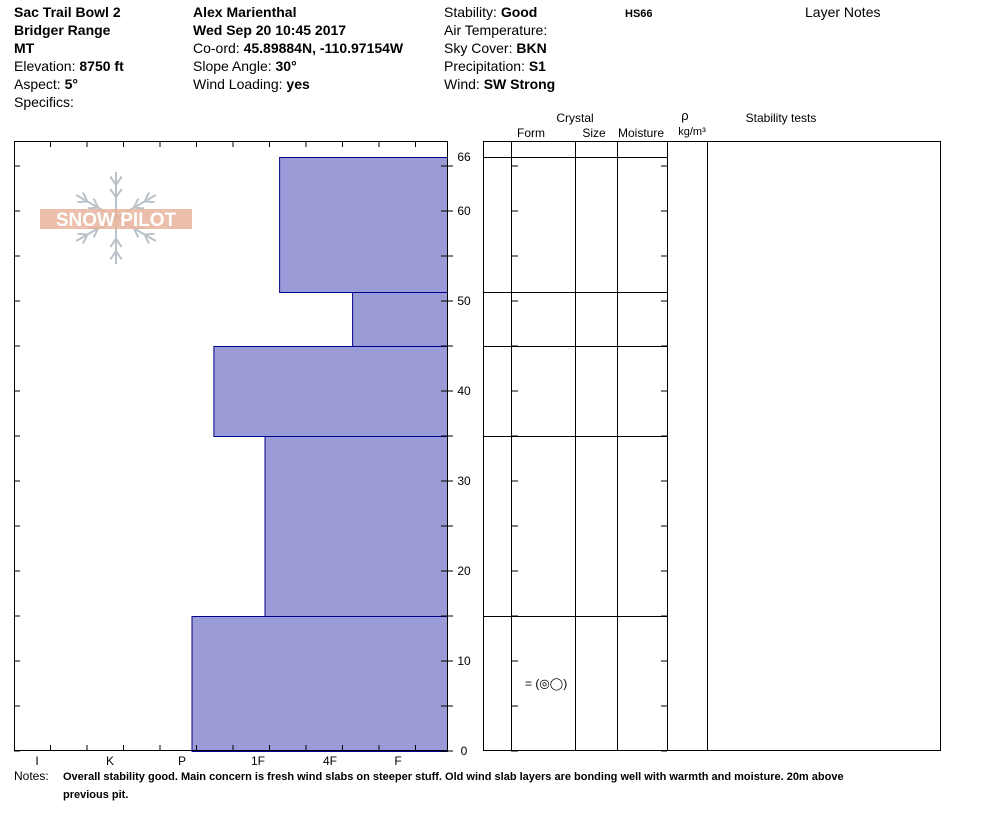  Describe the element at coordinates (537, 66) in the screenshot. I see `precip-value: S1` at that location.